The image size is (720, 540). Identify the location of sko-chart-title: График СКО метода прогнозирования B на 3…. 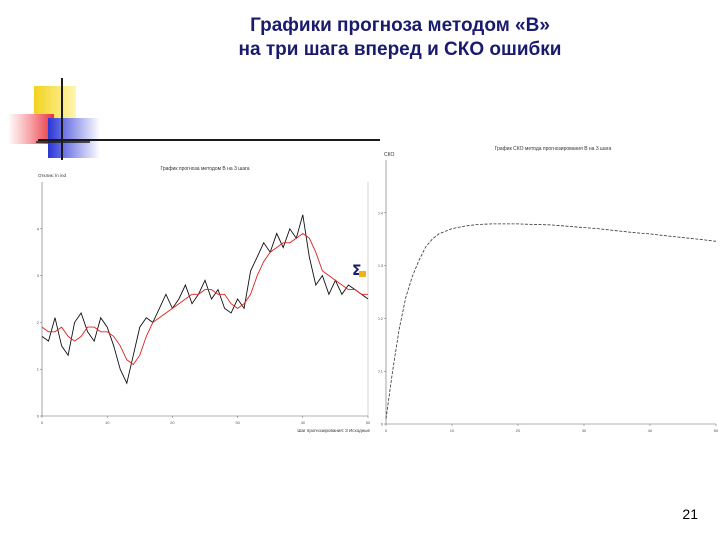
(553, 149).